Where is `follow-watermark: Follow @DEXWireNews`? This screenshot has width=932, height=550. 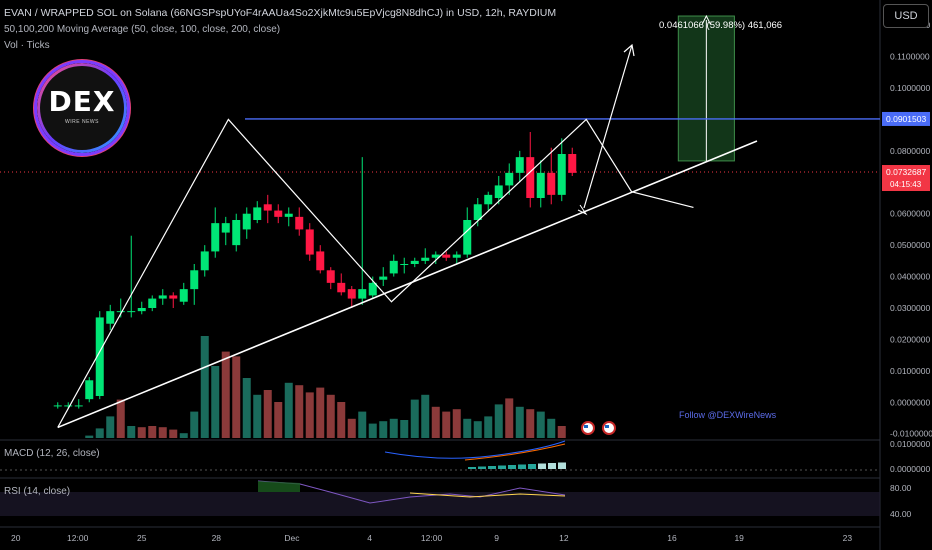 follow-watermark: Follow @DEXWireNews is located at coordinates (728, 415).